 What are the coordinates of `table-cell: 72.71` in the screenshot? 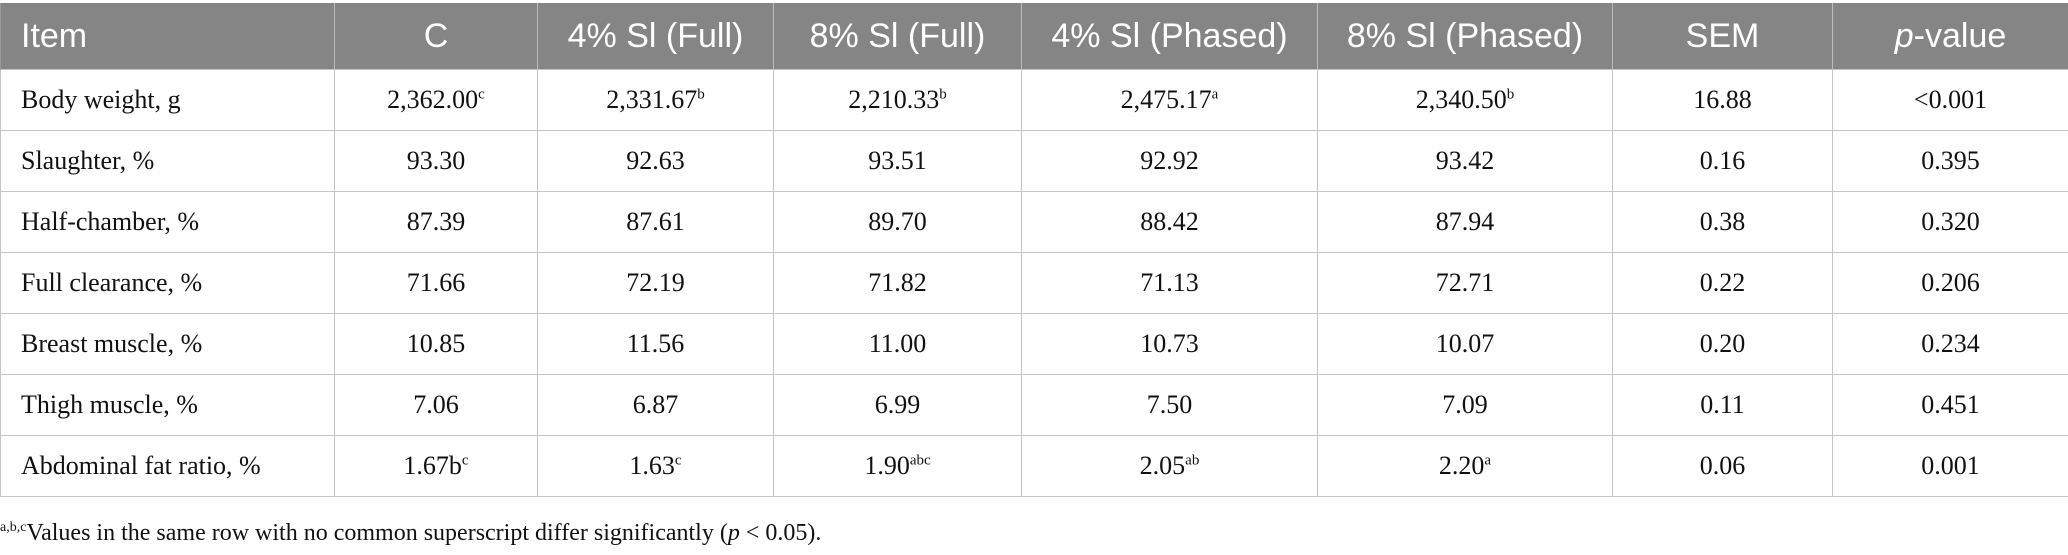 It's located at (1465, 283).